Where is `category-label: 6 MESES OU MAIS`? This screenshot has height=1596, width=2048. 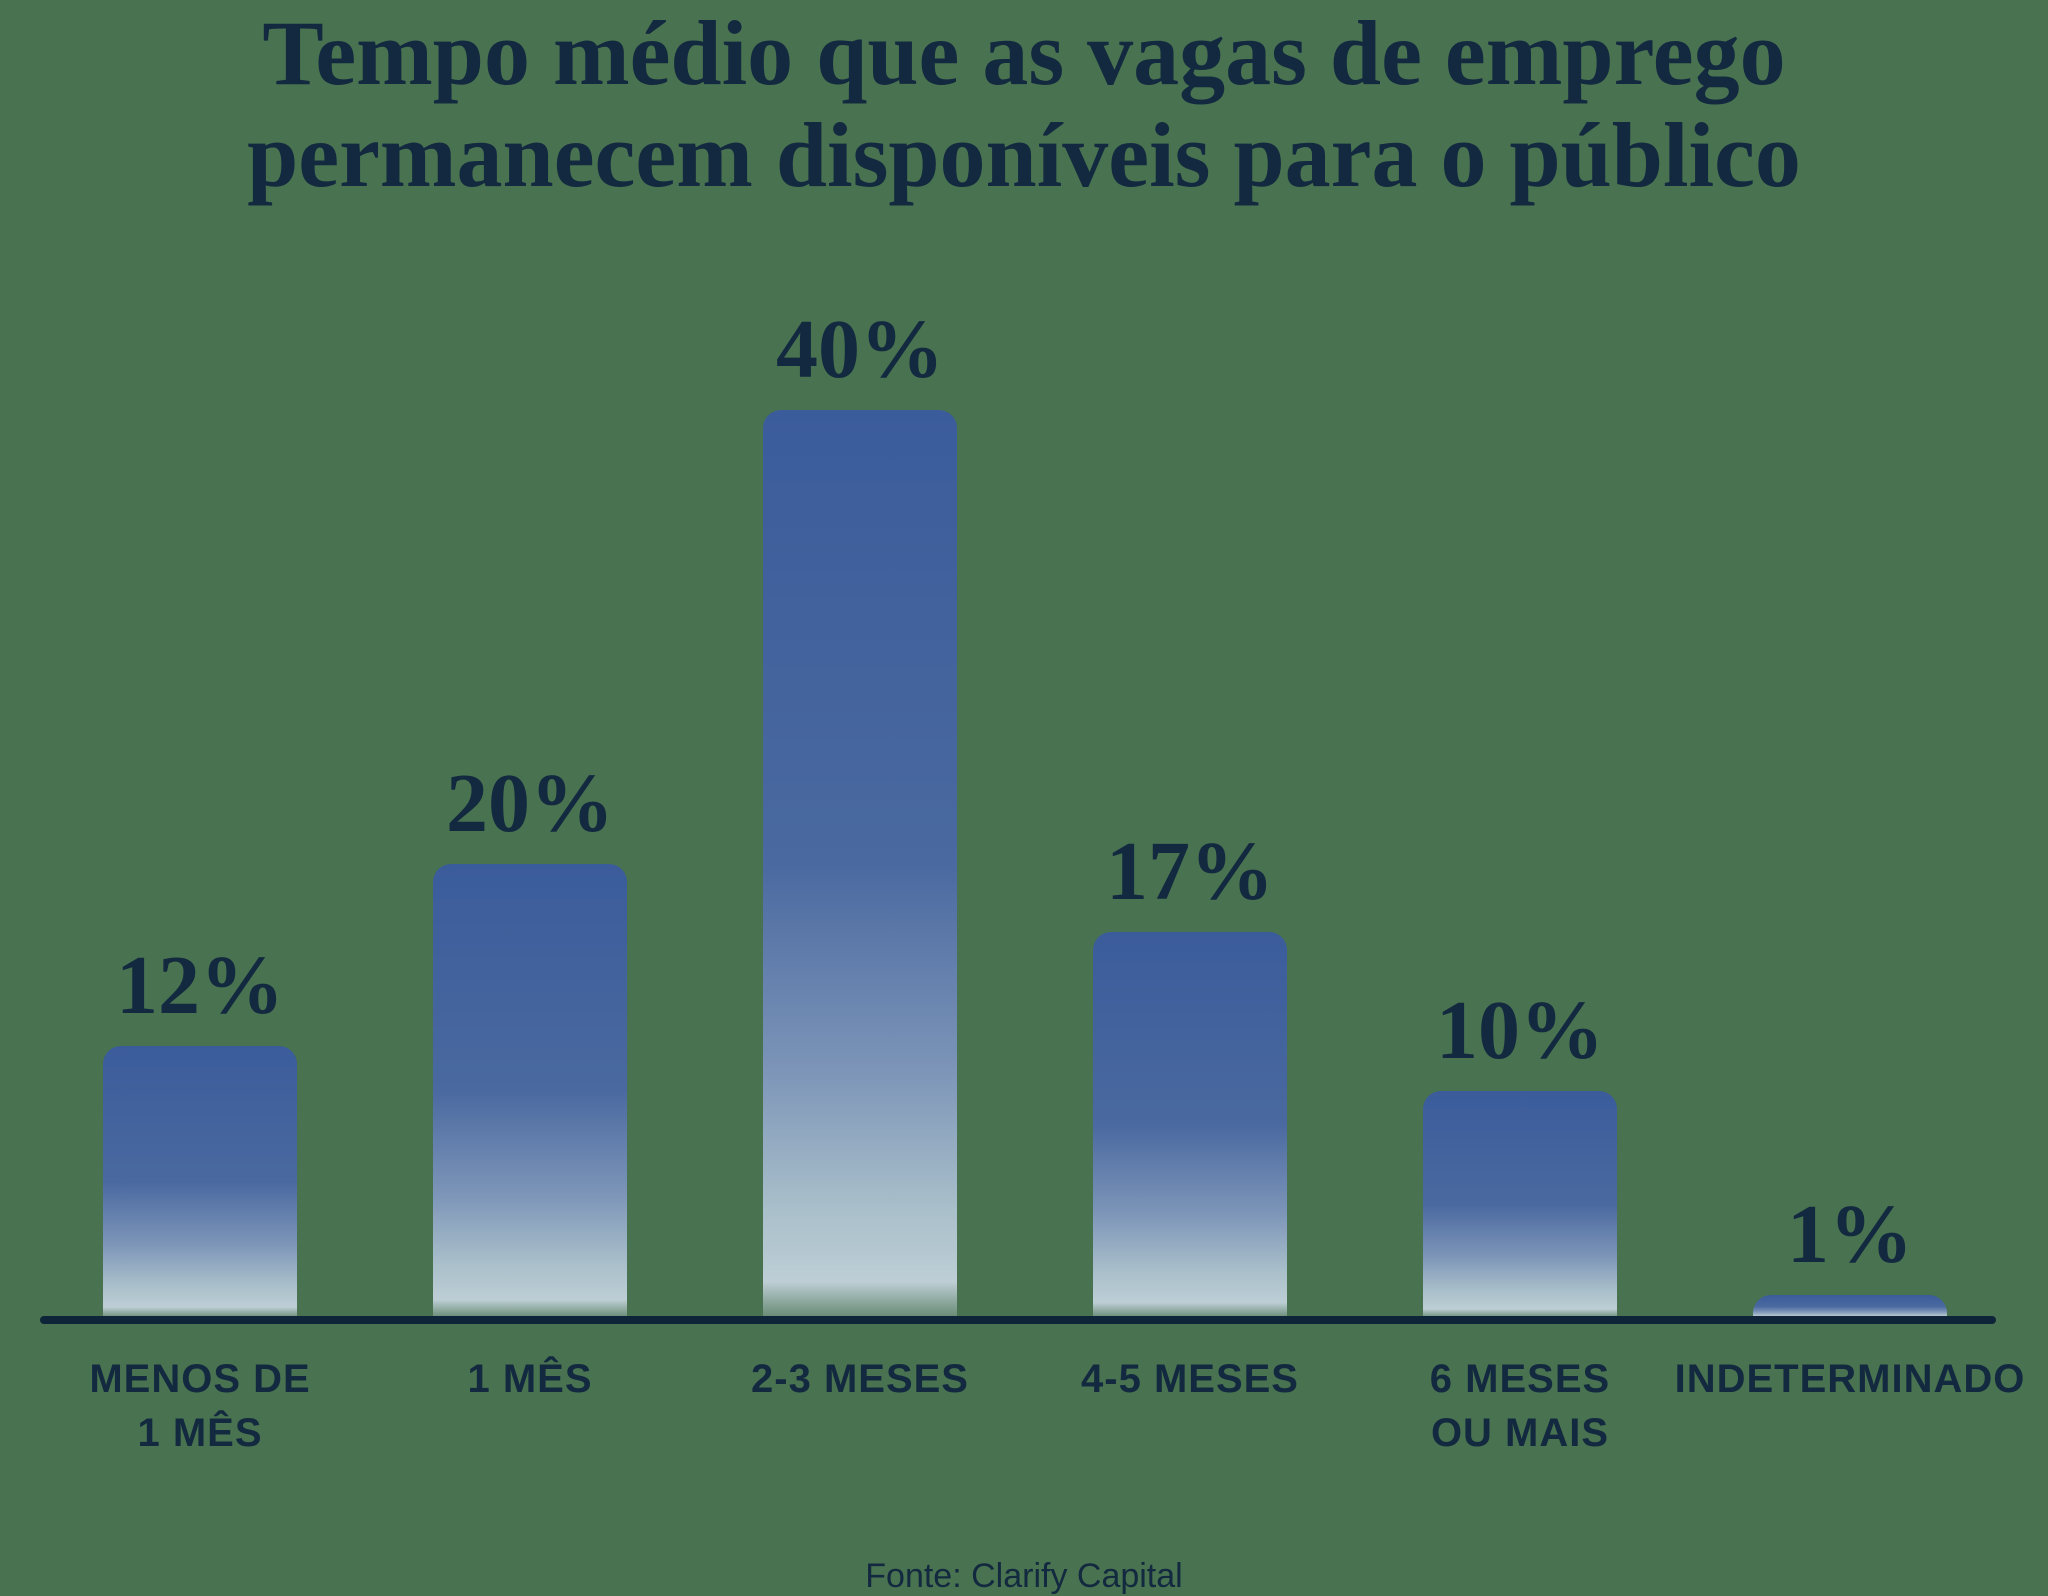 category-label: 6 MESES OU MAIS is located at coordinates (1520, 1406).